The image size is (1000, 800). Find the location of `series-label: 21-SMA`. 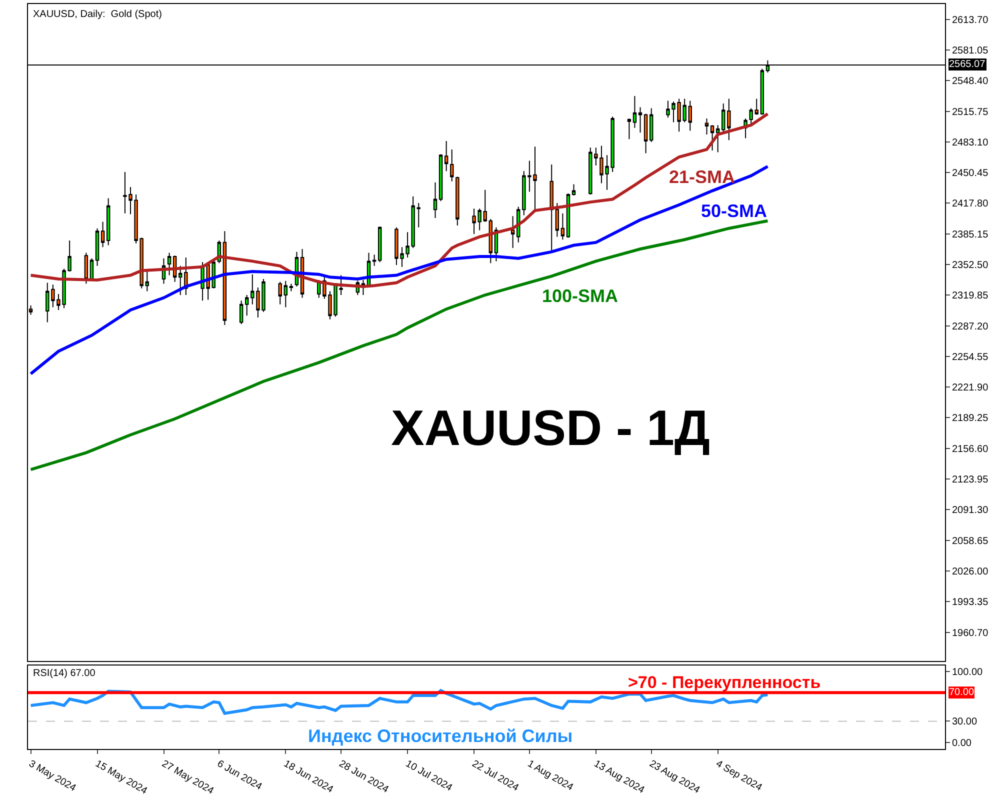

series-label: 21-SMA is located at coordinates (702, 177).